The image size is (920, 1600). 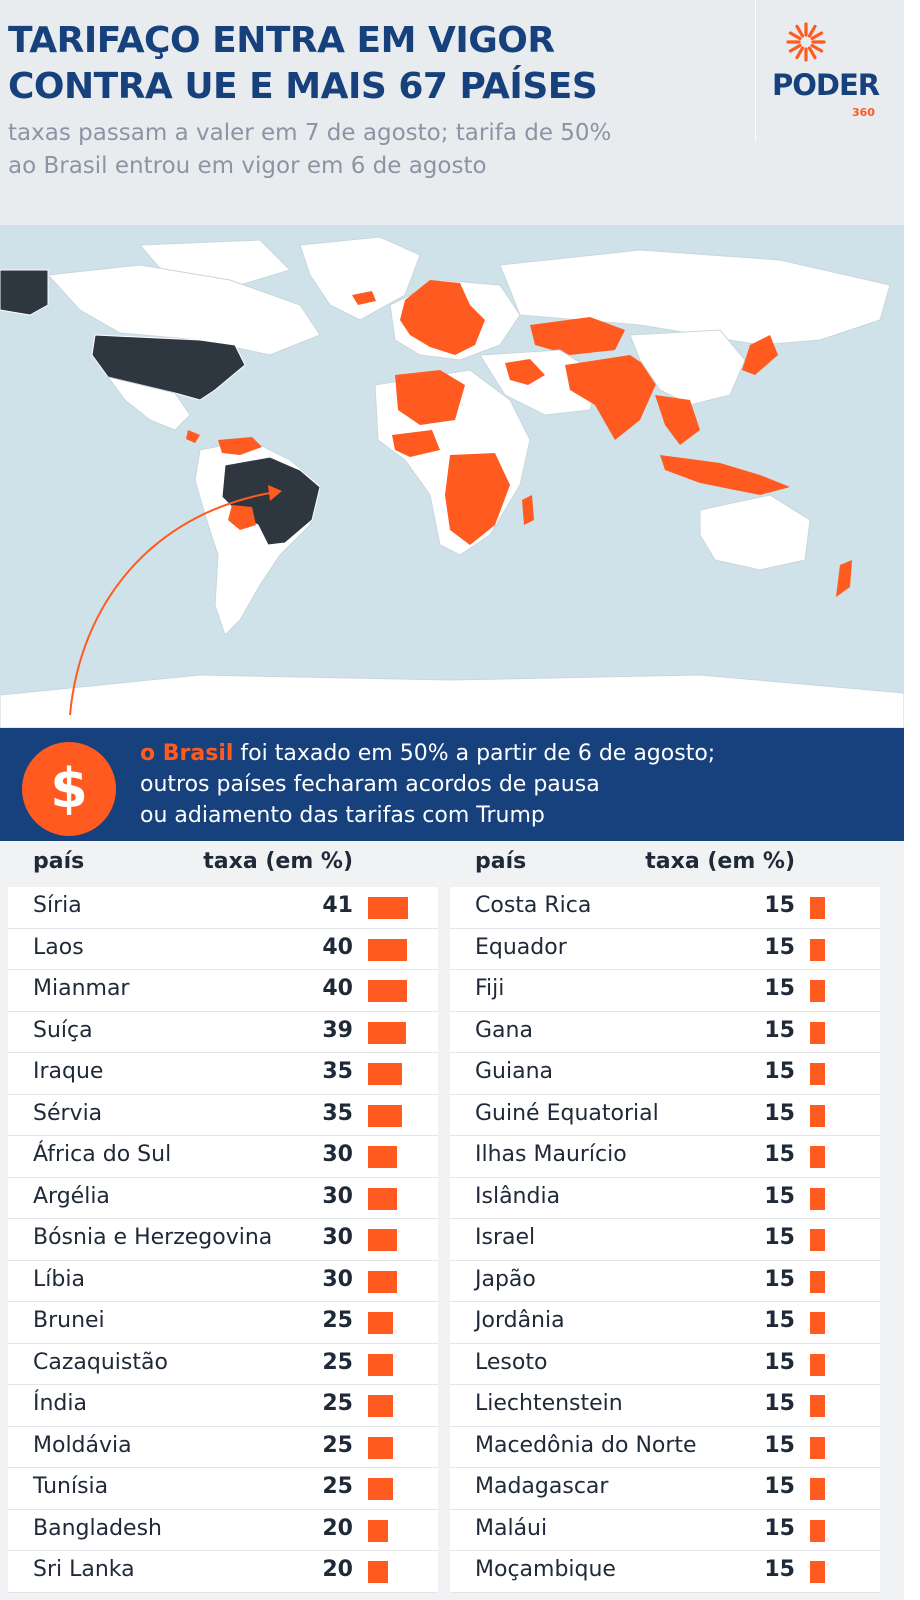 I want to click on subtitle-line-2: ao Brasil entrou em vigor em 6 de agosto, so click(x=247, y=166).